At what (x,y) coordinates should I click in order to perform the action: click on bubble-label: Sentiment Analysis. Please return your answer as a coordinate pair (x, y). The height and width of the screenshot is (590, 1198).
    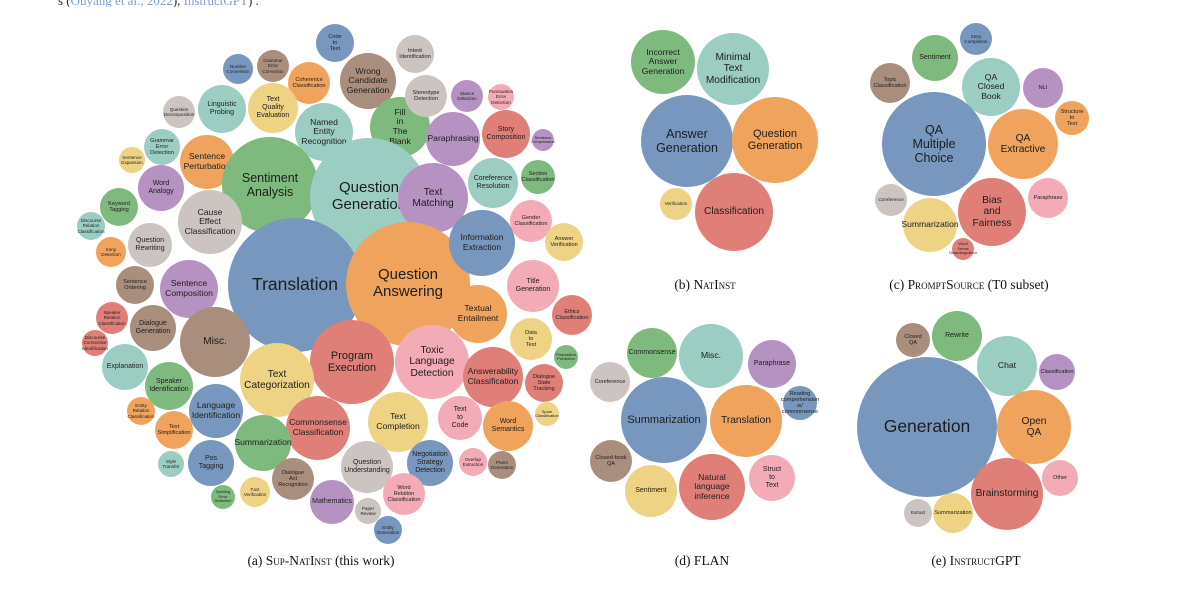
    Looking at the image, I should click on (270, 185).